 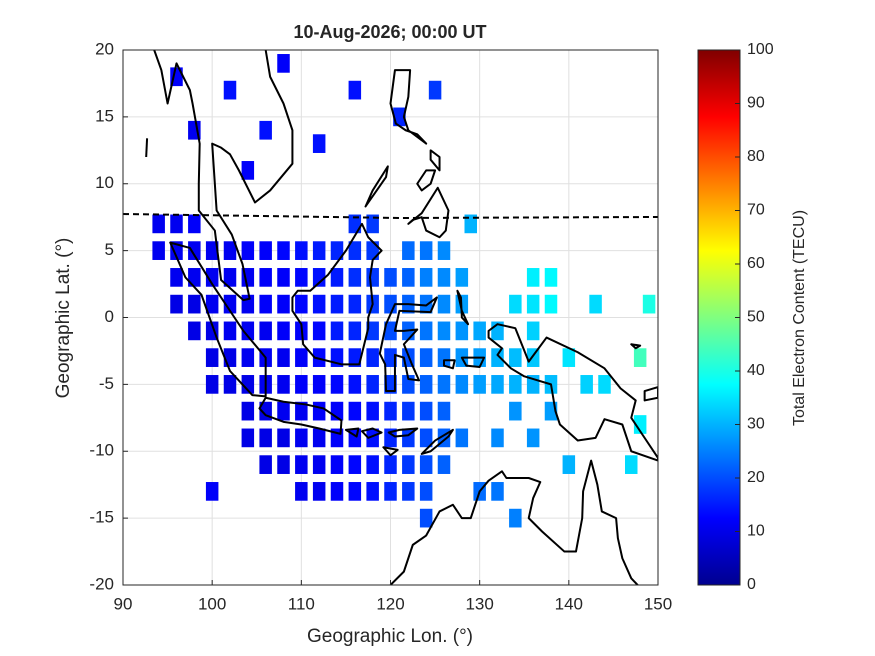 I want to click on x-tick-label: 100, so click(x=212, y=603).